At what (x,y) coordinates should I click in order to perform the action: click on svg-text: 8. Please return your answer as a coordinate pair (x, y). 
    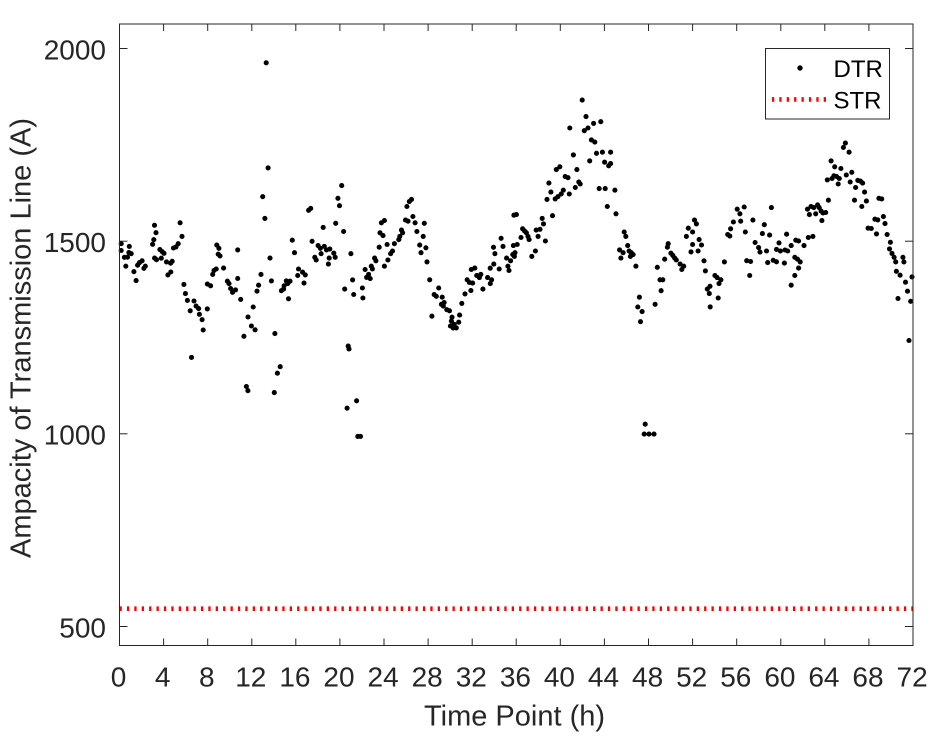
    Looking at the image, I should click on (207, 677).